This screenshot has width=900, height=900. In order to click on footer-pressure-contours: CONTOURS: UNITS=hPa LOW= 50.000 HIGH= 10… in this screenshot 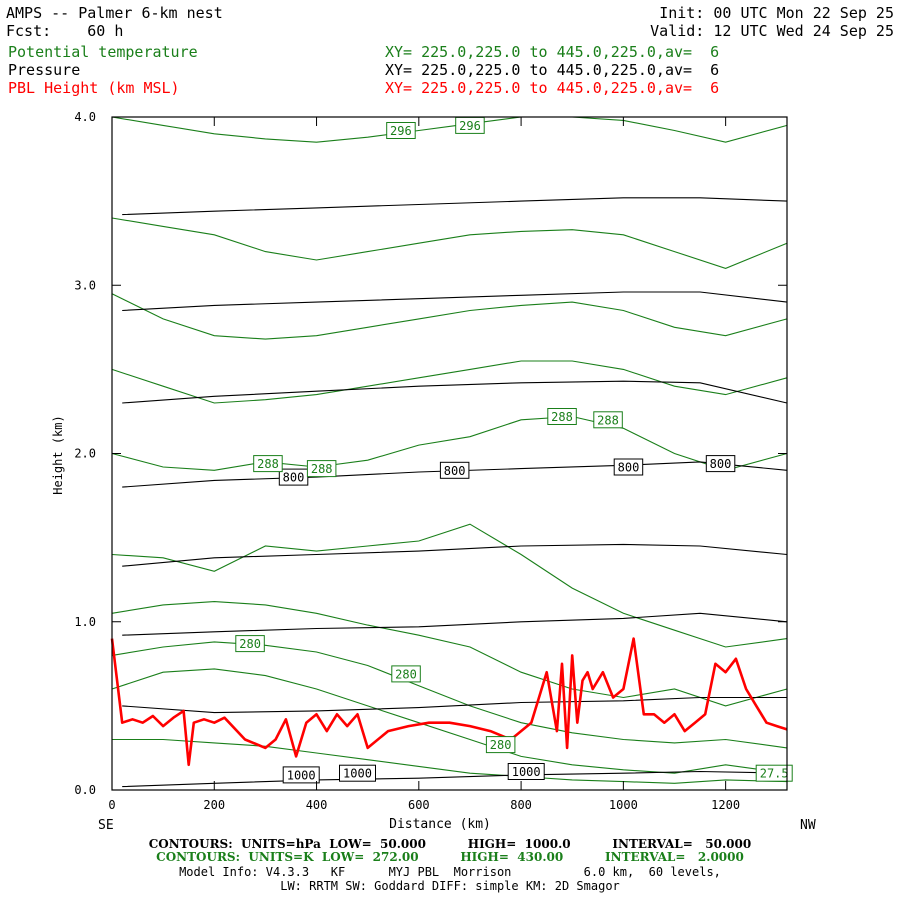, I will do `click(450, 844)`.